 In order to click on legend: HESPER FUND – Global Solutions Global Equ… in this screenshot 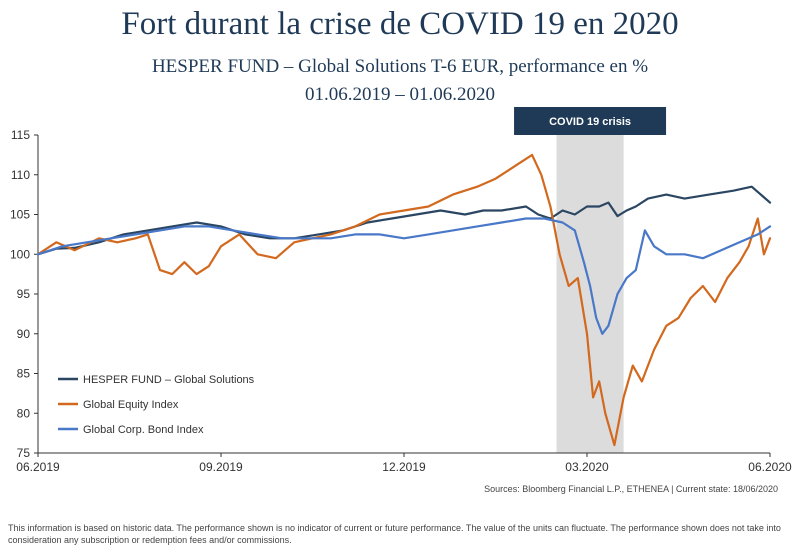, I will do `click(155, 405)`.